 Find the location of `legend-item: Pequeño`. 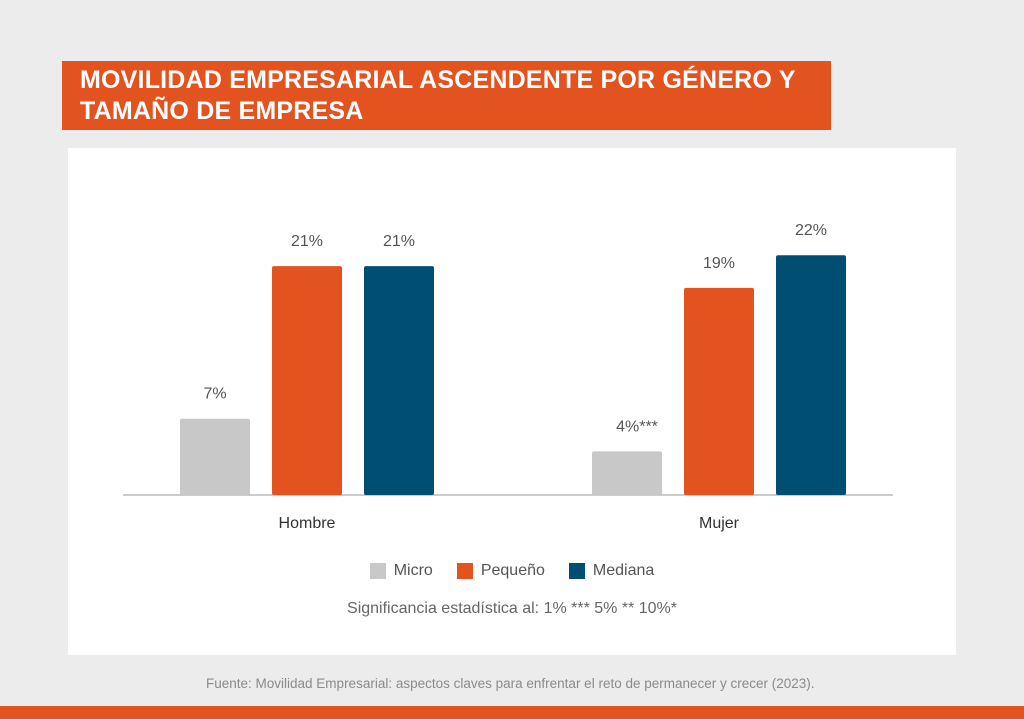

legend-item: Pequeño is located at coordinates (500, 571).